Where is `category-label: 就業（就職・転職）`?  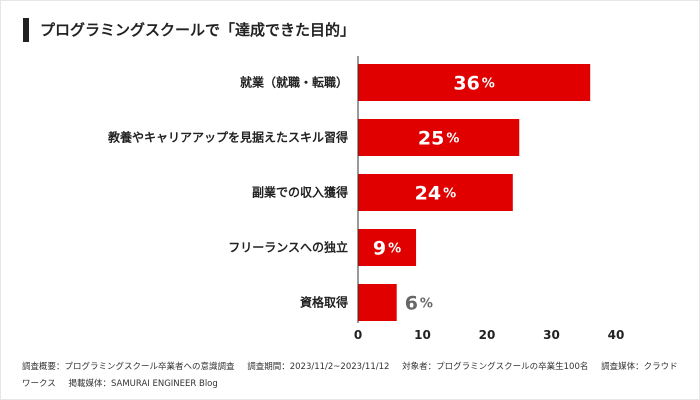 category-label: 就業（就職・転職） is located at coordinates (294, 82).